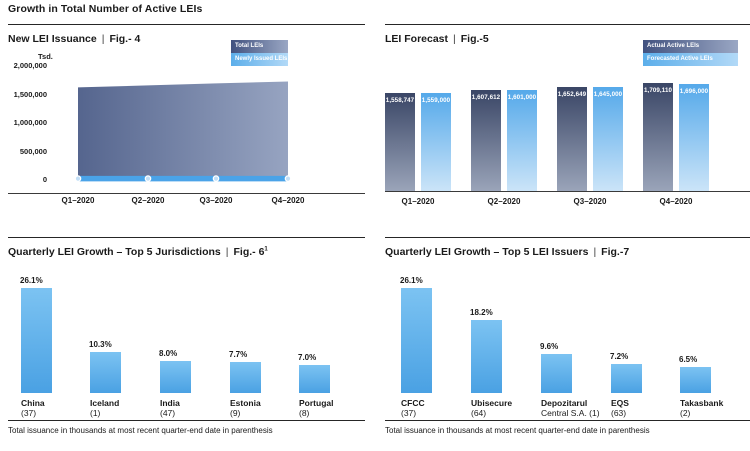 This screenshot has width=750, height=451. What do you see at coordinates (33, 403) in the screenshot?
I see `category-name: China` at bounding box center [33, 403].